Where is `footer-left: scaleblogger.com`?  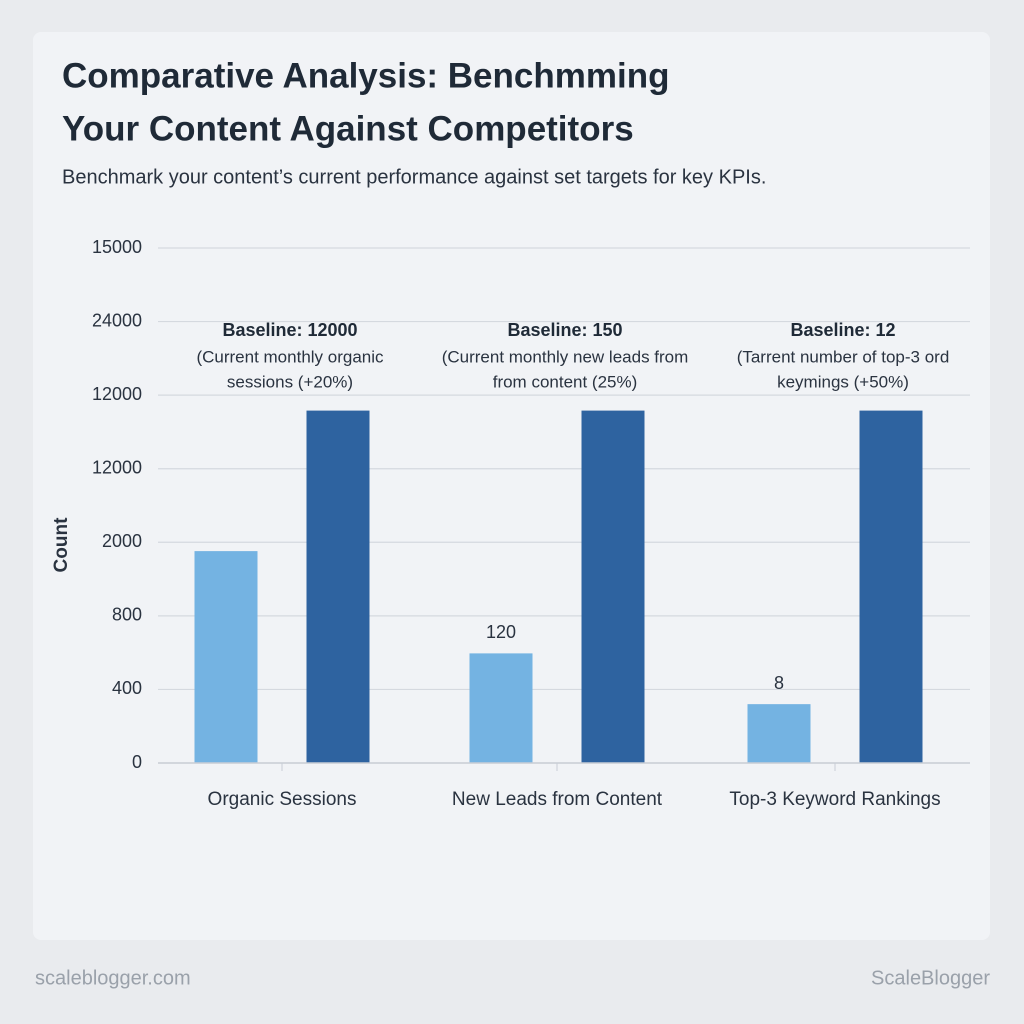
footer-left: scaleblogger.com is located at coordinates (113, 978).